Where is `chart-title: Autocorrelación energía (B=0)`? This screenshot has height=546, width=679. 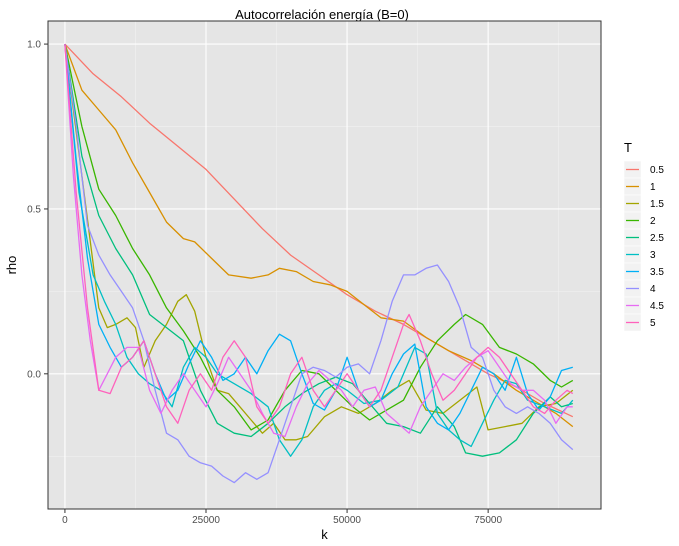
chart-title: Autocorrelación energía (B=0) is located at coordinates (322, 14).